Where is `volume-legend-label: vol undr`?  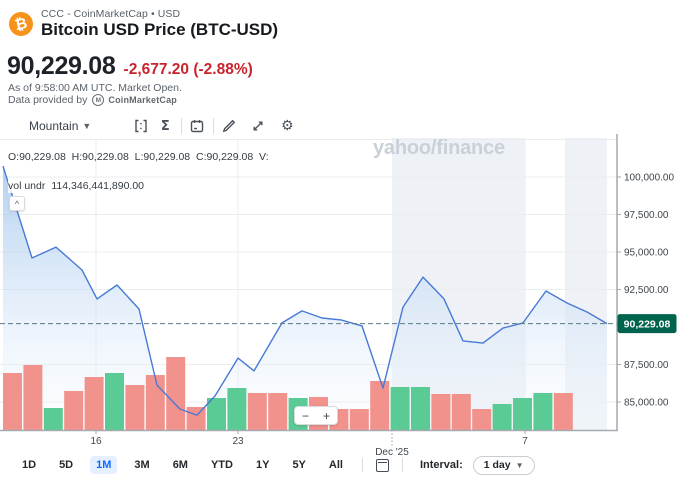 volume-legend-label: vol undr is located at coordinates (27, 186).